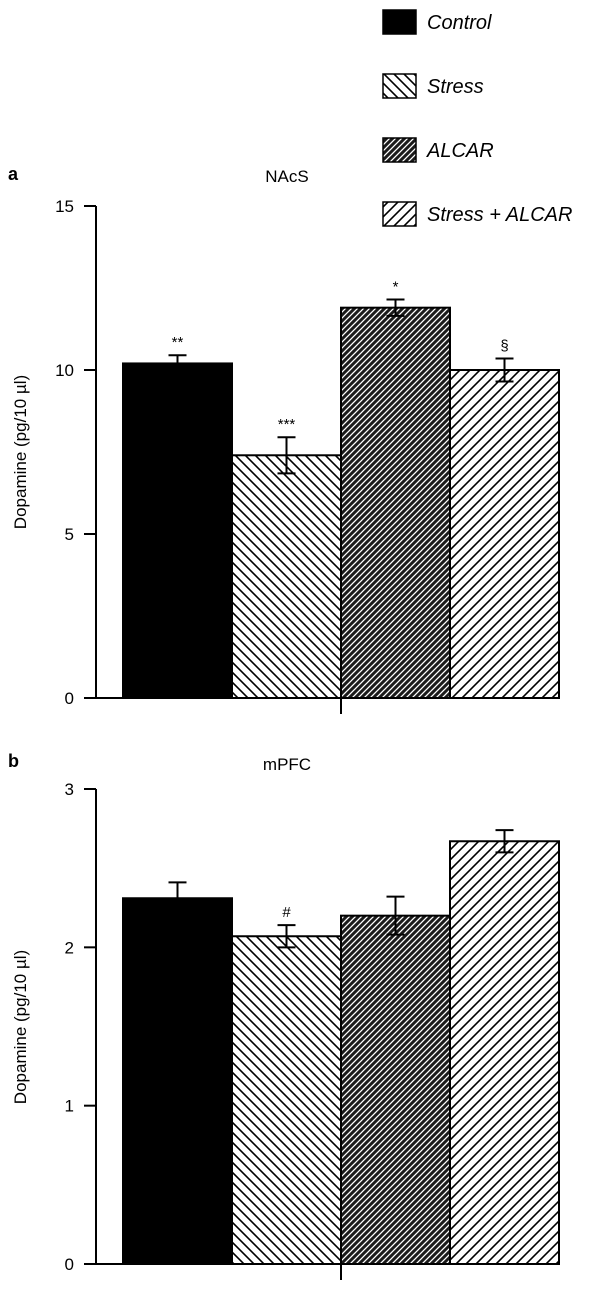 The width and height of the screenshot is (600, 1296). Describe the element at coordinates (455, 87) in the screenshot. I see `legend-label-stress: Stress` at that location.